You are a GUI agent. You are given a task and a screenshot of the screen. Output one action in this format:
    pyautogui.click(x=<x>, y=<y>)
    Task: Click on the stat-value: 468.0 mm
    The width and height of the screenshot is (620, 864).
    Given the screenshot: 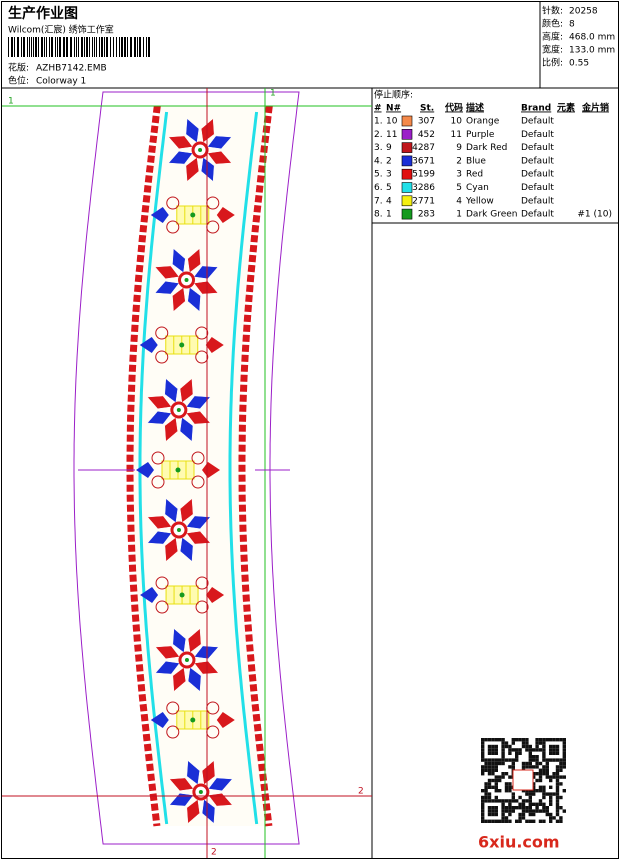 What is the action you would take?
    pyautogui.click(x=592, y=38)
    